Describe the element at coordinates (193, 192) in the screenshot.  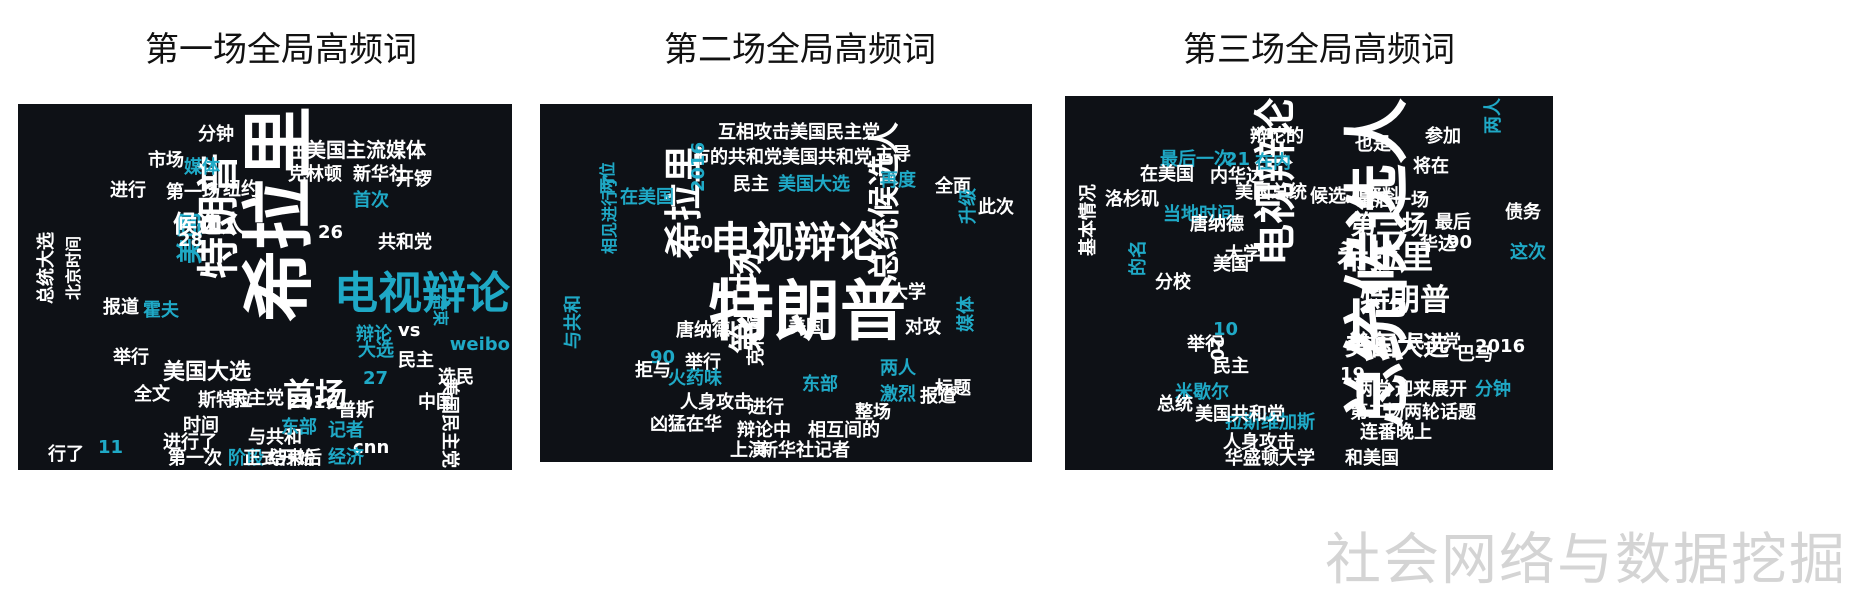
I see `cloud-word: 第一场` at that location.